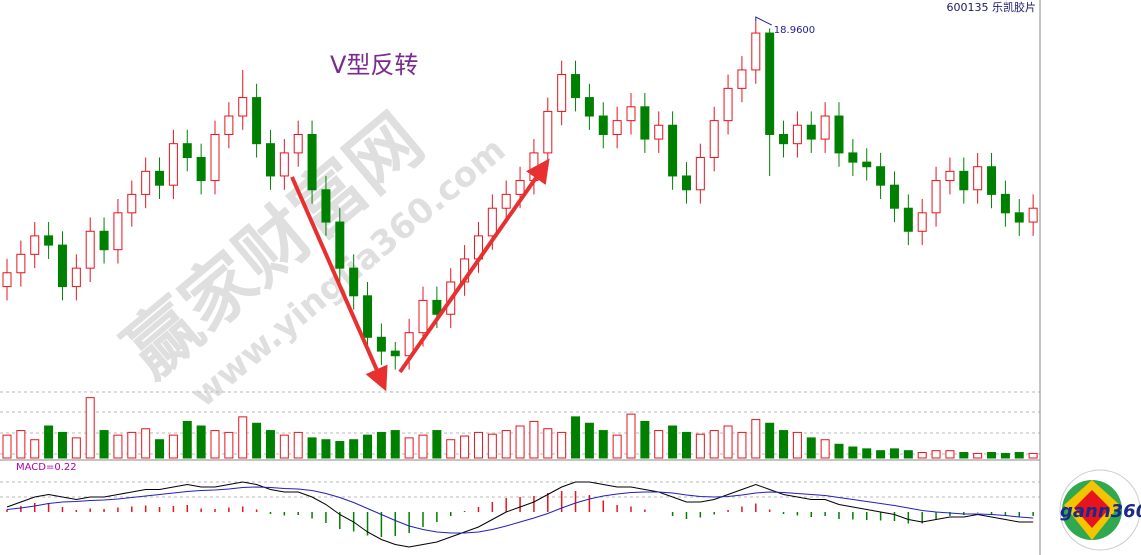 The width and height of the screenshot is (1141, 555). What do you see at coordinates (992, 7) in the screenshot?
I see `chart-title: 600135 乐凯胶片` at bounding box center [992, 7].